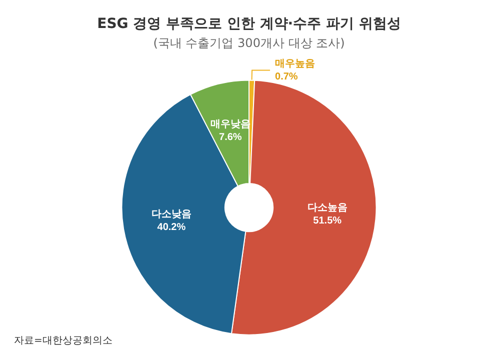 Image resolution: width=498 pixels, height=360 pixels. Describe the element at coordinates (171, 214) in the screenshot. I see `slice-label: 다소낮음` at that location.